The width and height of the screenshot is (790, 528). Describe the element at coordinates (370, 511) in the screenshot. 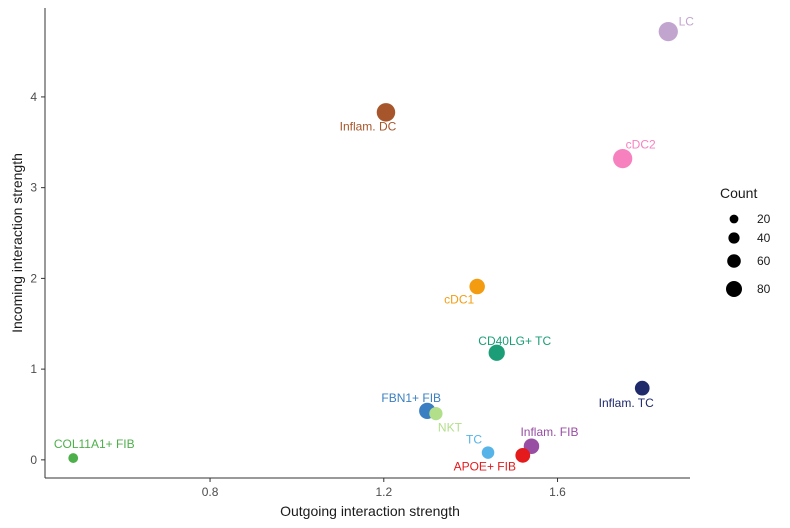

I see `x-axis-title: Outgoing interaction strength` at that location.